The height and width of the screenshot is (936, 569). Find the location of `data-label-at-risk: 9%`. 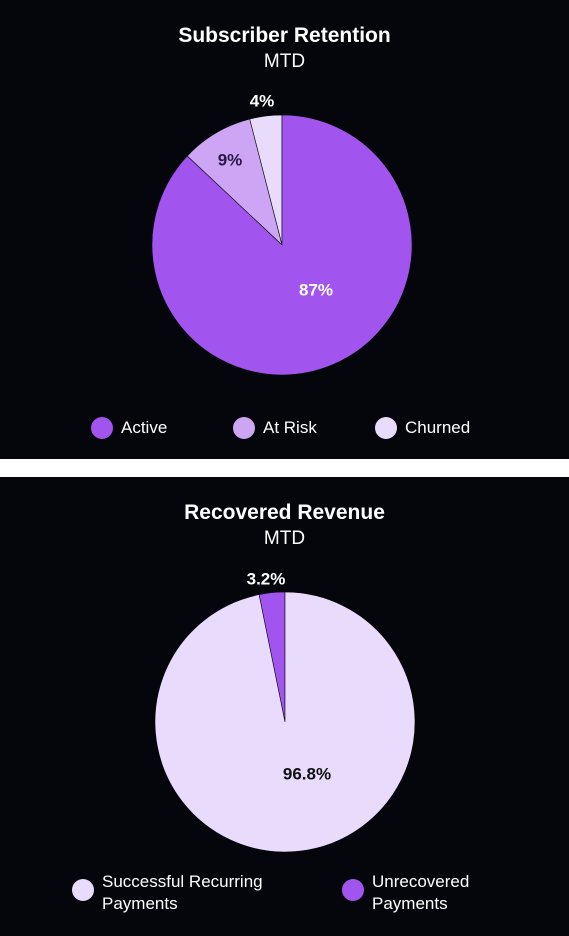

data-label-at-risk: 9% is located at coordinates (230, 159).